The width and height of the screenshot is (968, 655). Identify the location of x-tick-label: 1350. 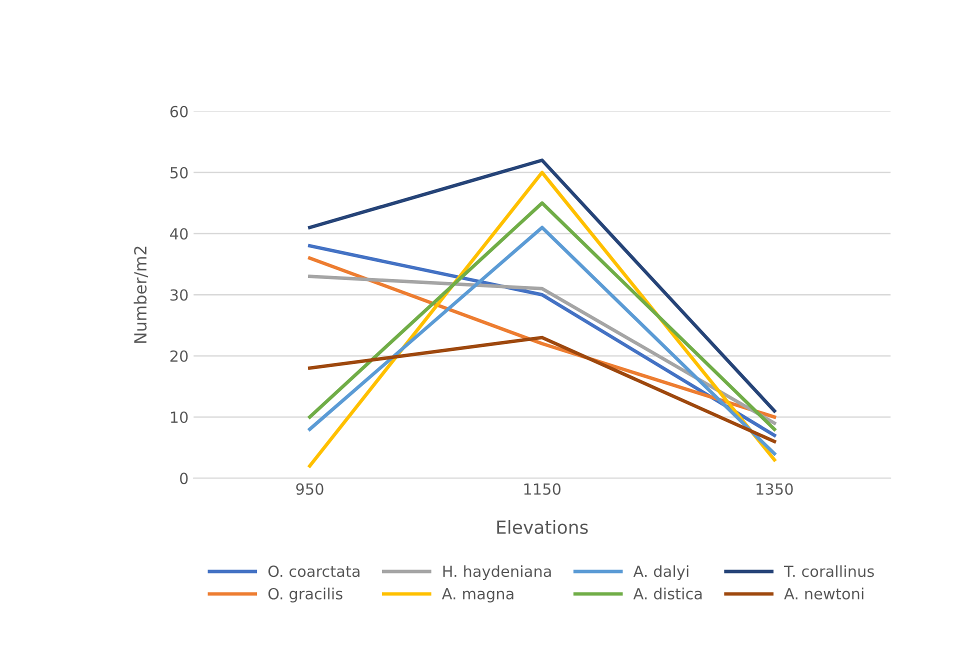
(774, 489).